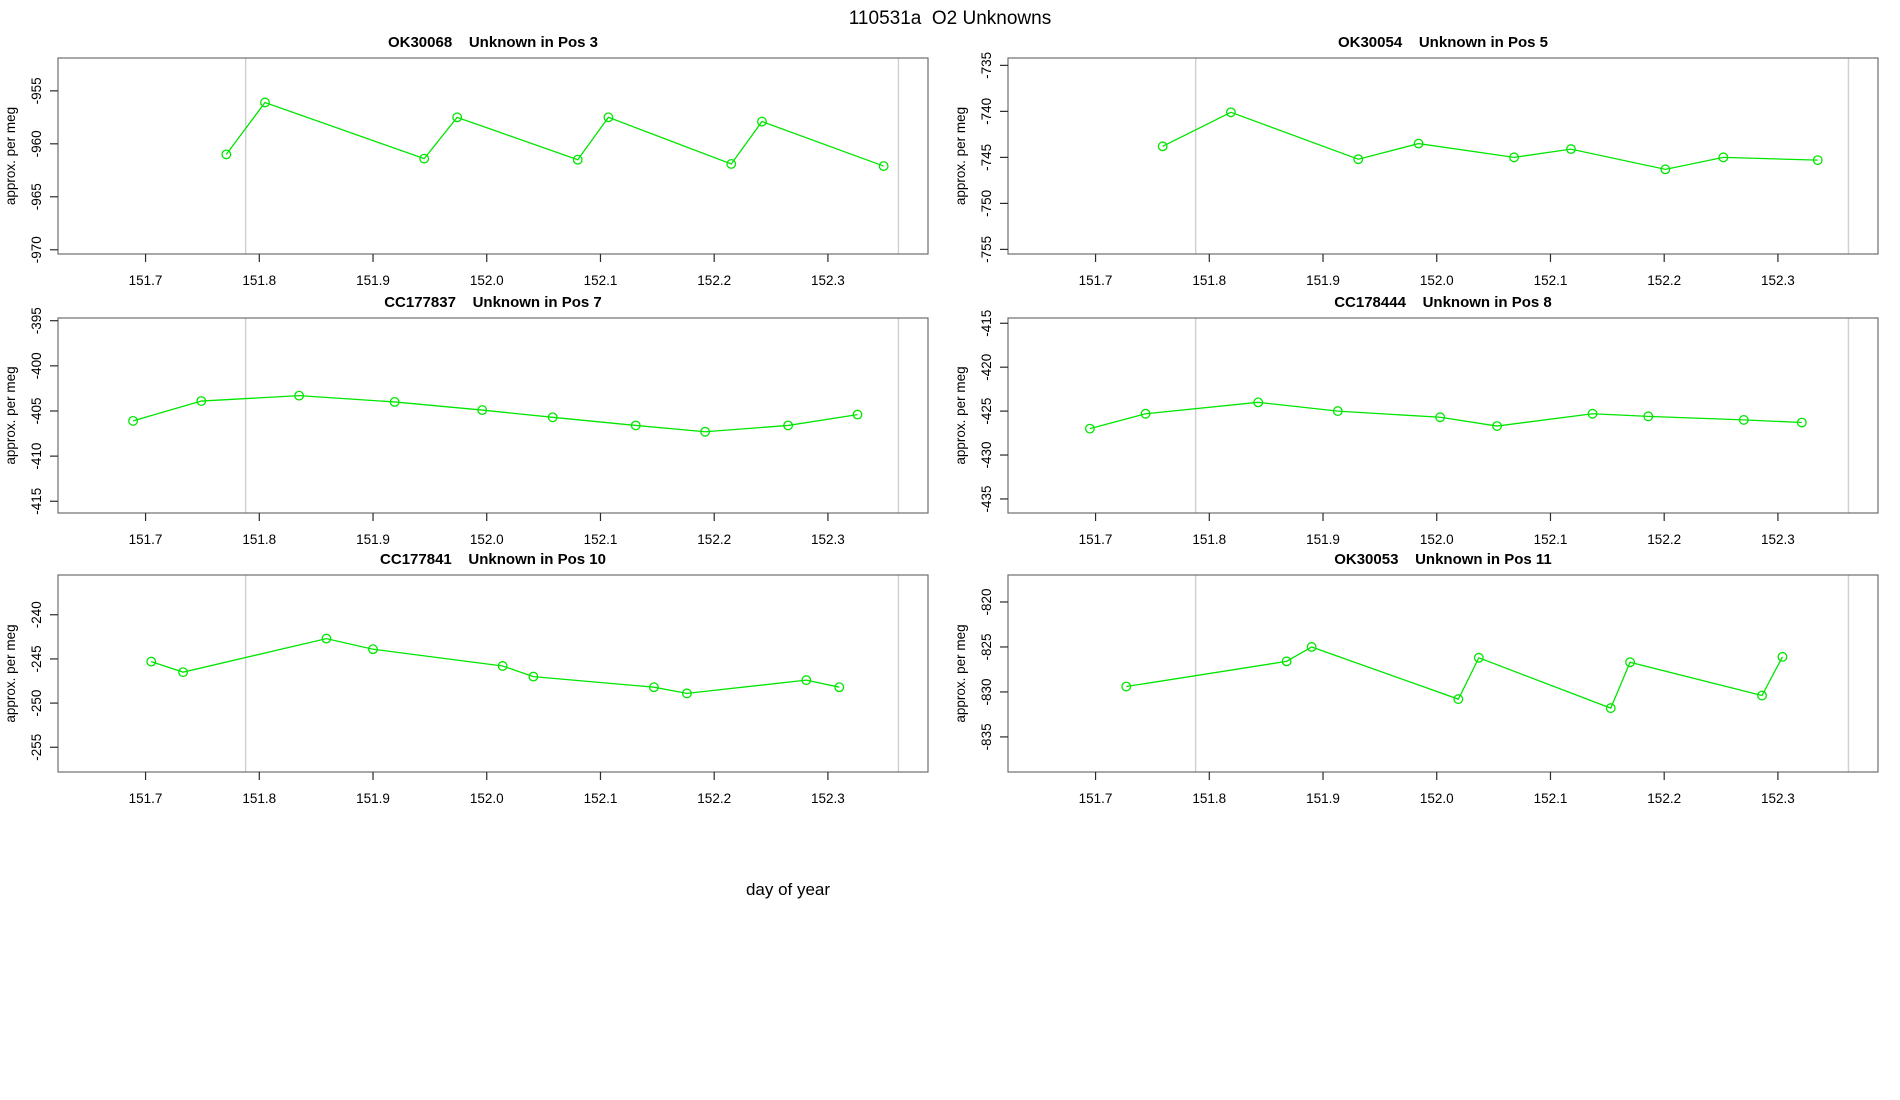 The image size is (1900, 1100). What do you see at coordinates (986, 157) in the screenshot?
I see `y-tick-label: -745` at bounding box center [986, 157].